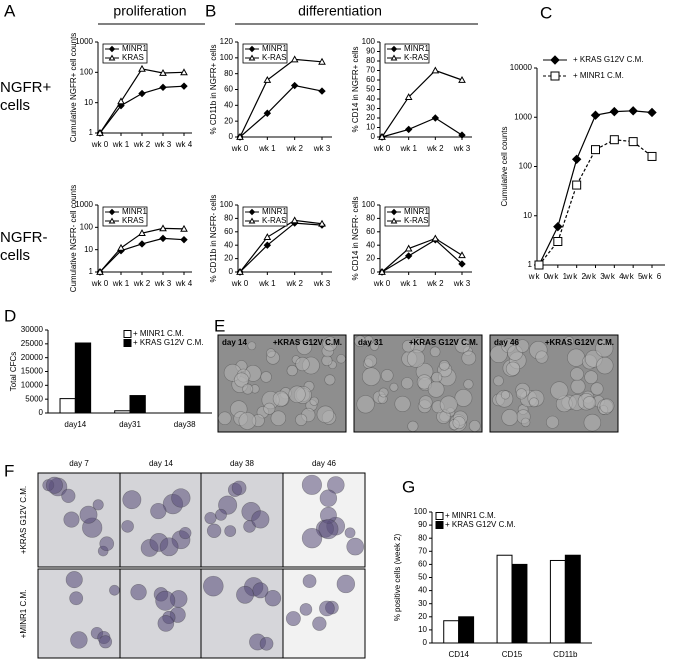 This screenshot has height=659, width=685. What do you see at coordinates (416, 57) in the screenshot?
I see `legend-label: K-RAS` at bounding box center [416, 57].